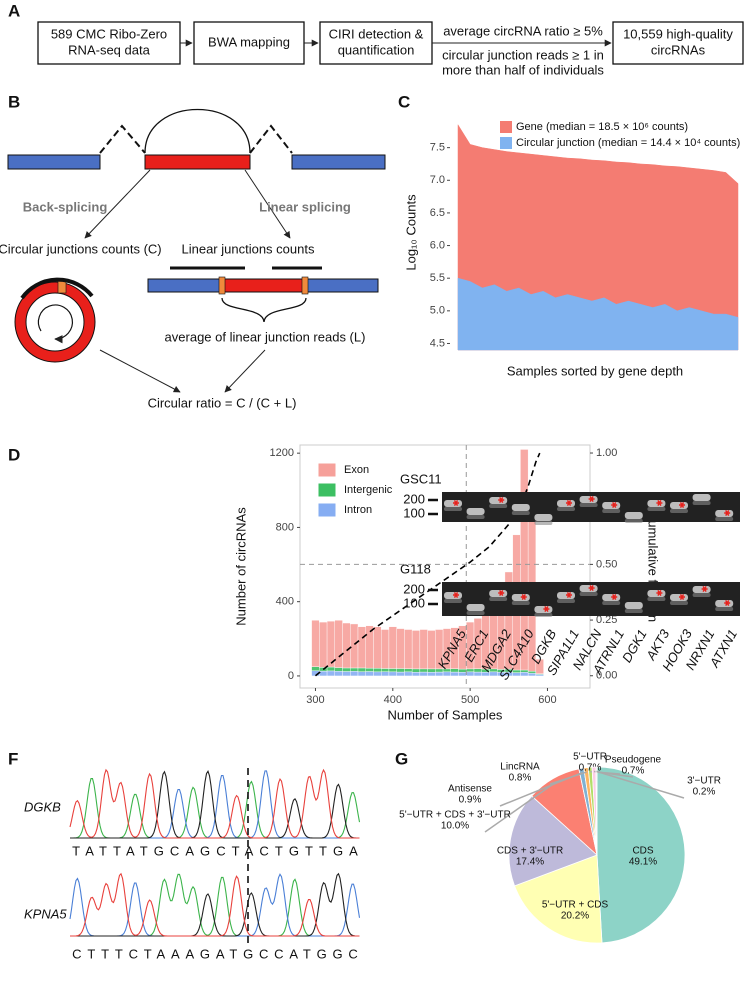 The height and width of the screenshot is (987, 751). Describe the element at coordinates (421, 478) in the screenshot. I see `sample-label: GSC11` at that location.